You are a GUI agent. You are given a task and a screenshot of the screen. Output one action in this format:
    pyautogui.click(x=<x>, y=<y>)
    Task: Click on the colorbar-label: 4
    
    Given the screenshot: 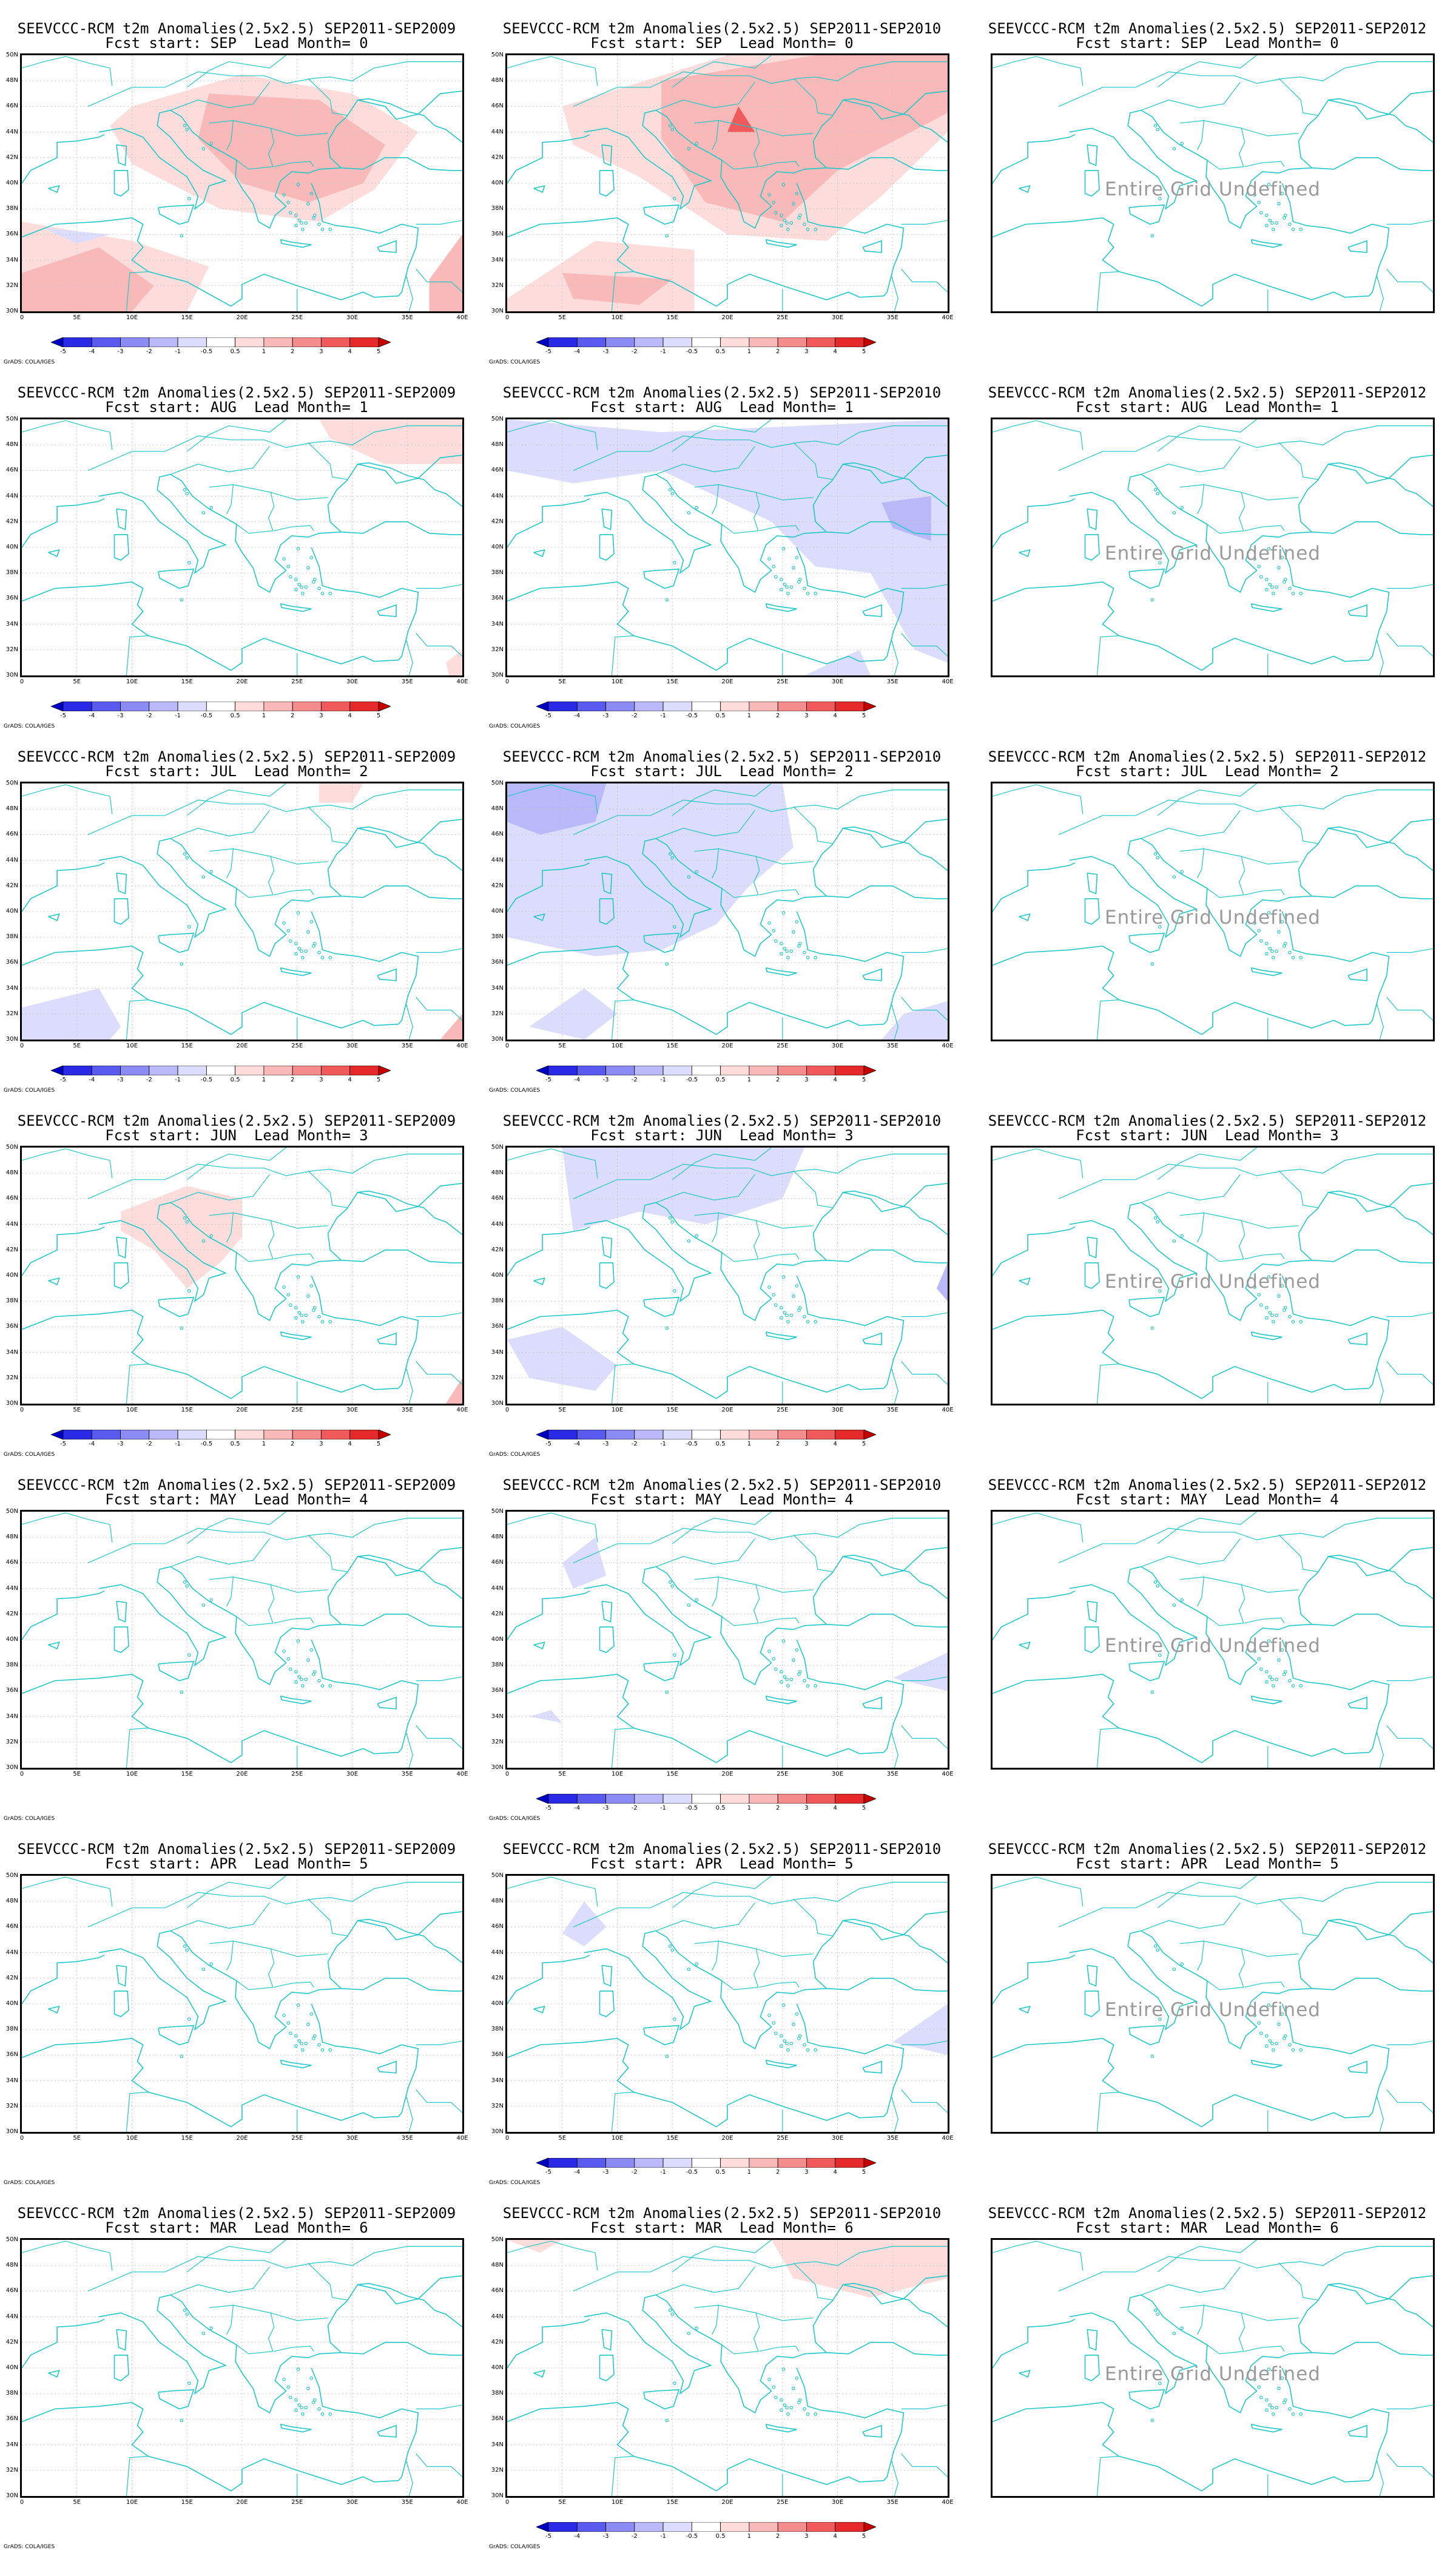 What is the action you would take?
    pyautogui.click(x=835, y=1080)
    